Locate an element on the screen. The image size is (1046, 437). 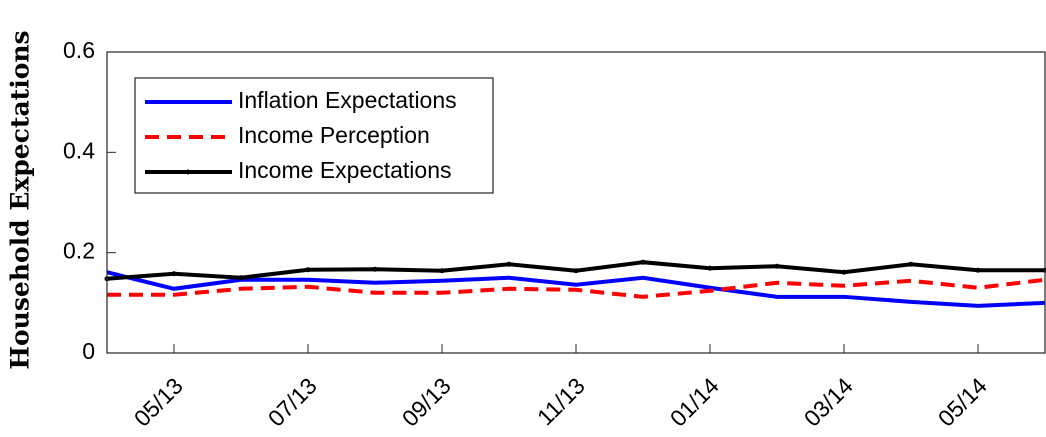
y-tick-label: 0.6 is located at coordinates (79, 50).